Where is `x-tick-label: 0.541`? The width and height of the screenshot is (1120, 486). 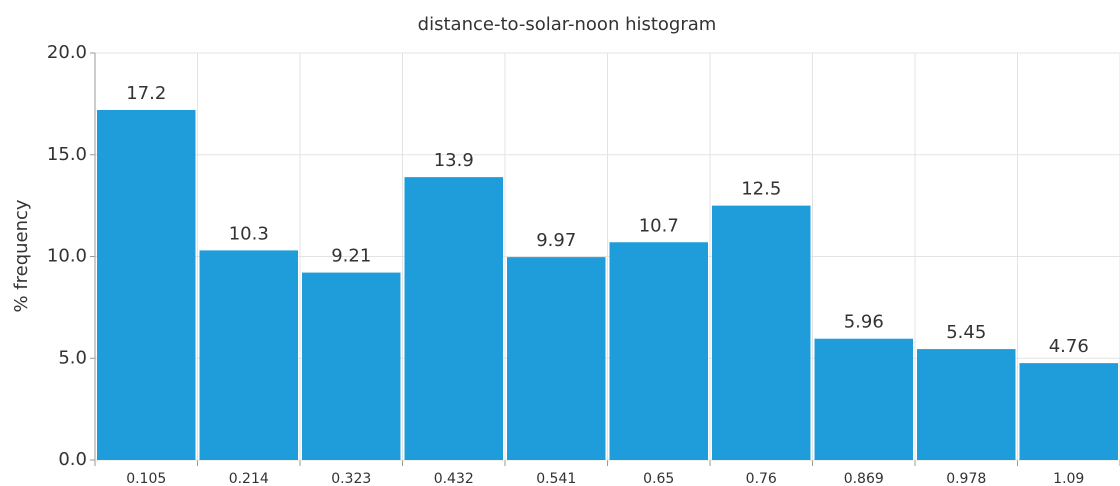 x-tick-label: 0.541 is located at coordinates (556, 478).